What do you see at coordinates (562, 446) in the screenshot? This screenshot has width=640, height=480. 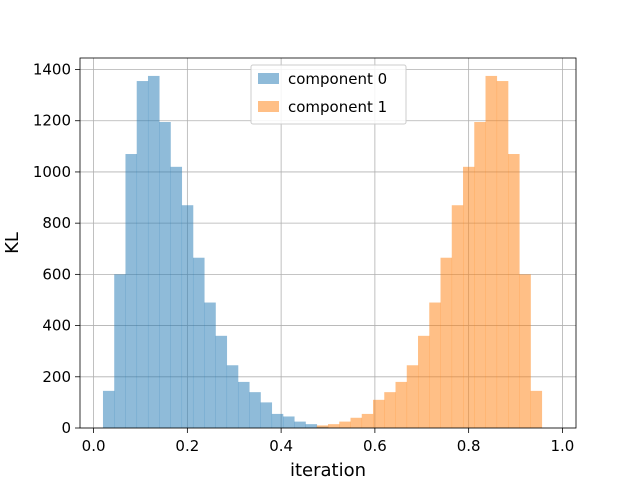 I see `x-tick-label: 1.0` at bounding box center [562, 446].